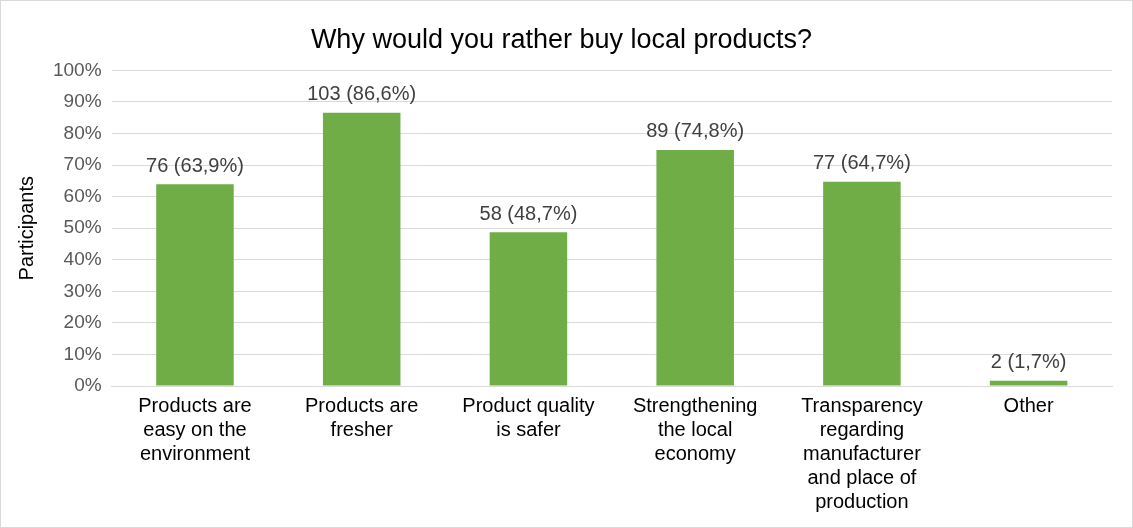 This screenshot has height=528, width=1133. I want to click on data-label: 89 (74,8%), so click(695, 130).